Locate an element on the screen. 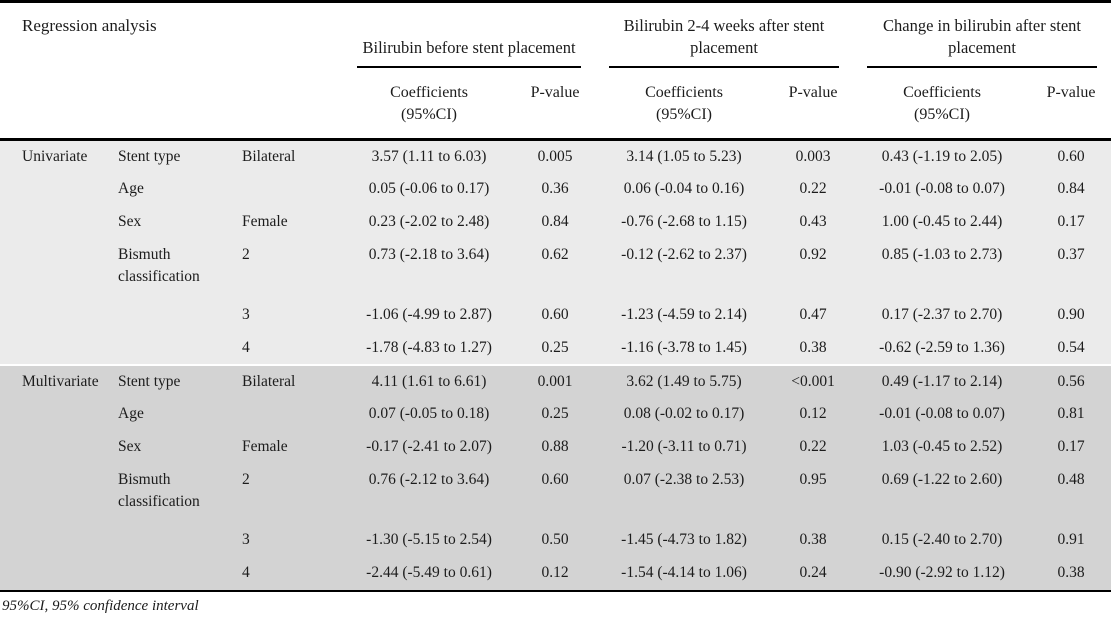  p-value: 0.005 is located at coordinates (555, 156).